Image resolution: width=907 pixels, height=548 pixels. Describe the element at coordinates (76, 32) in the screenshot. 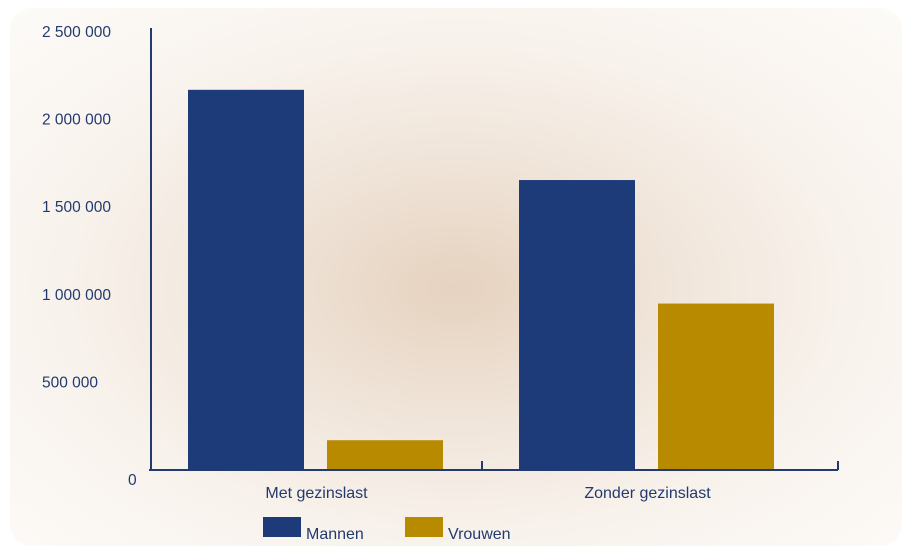

I see `y-tick-label: 2 500 000` at that location.